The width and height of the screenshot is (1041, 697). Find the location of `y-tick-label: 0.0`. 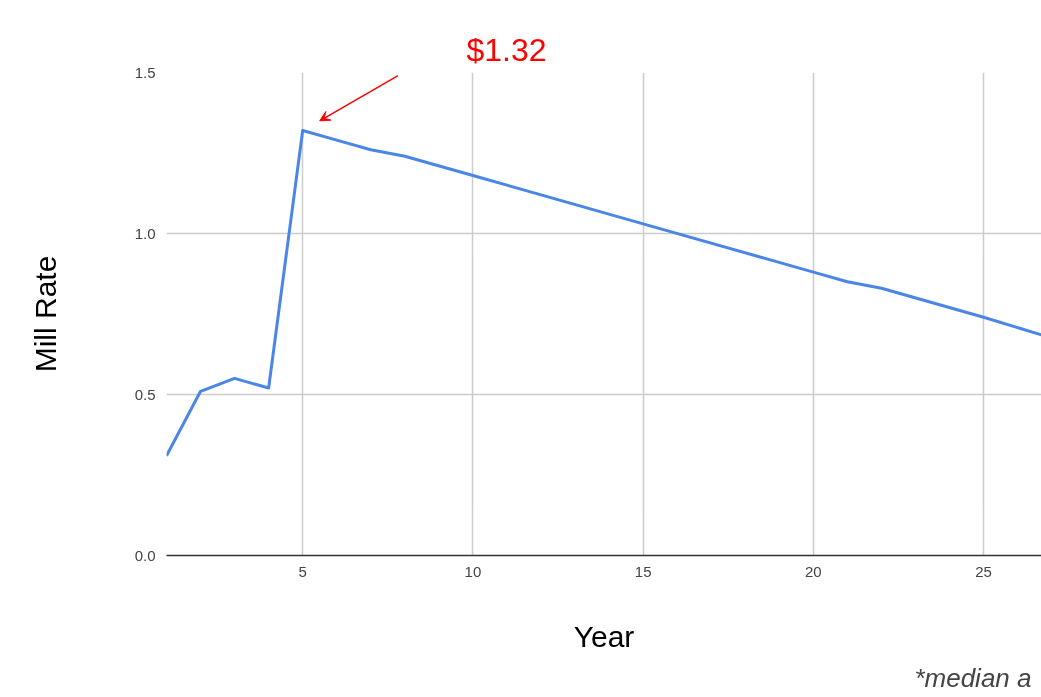

y-tick-label: 0.0 is located at coordinates (145, 555).